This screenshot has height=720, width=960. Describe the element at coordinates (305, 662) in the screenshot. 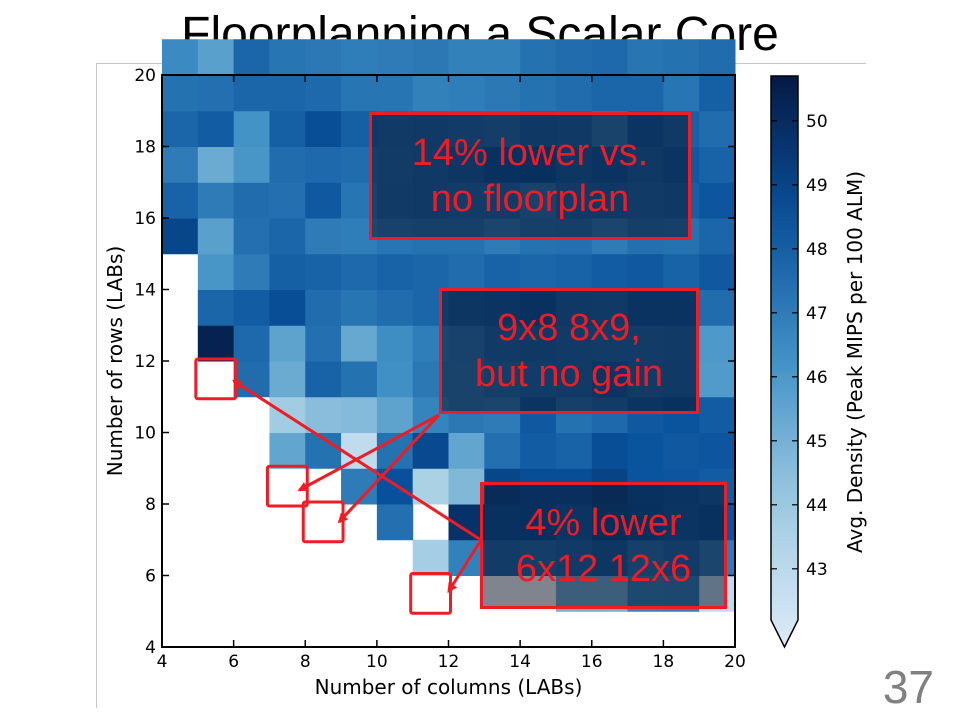

I see `x-tick-label: 8` at that location.